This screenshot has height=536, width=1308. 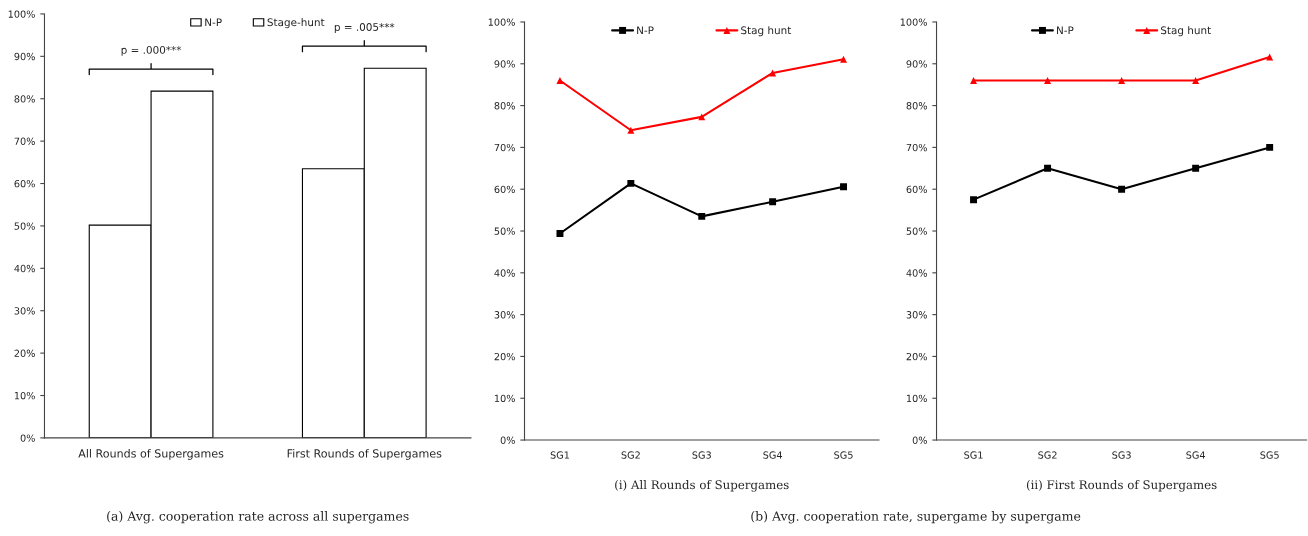 What do you see at coordinates (151, 454) in the screenshot?
I see `x-tick-label: All Rounds of Supergames` at bounding box center [151, 454].